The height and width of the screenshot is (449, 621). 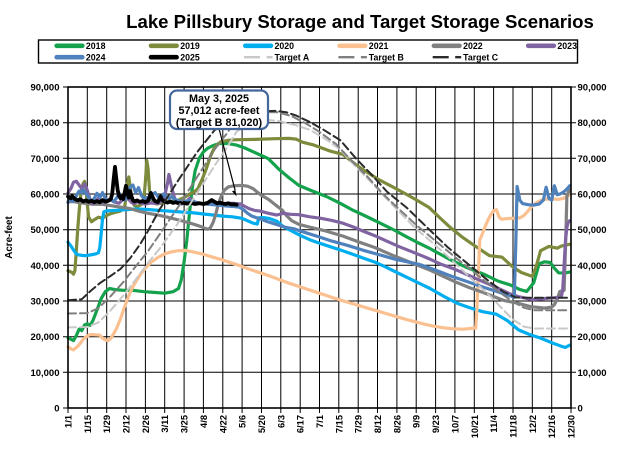 I want to click on svg-text: 8/26, so click(x=397, y=424).